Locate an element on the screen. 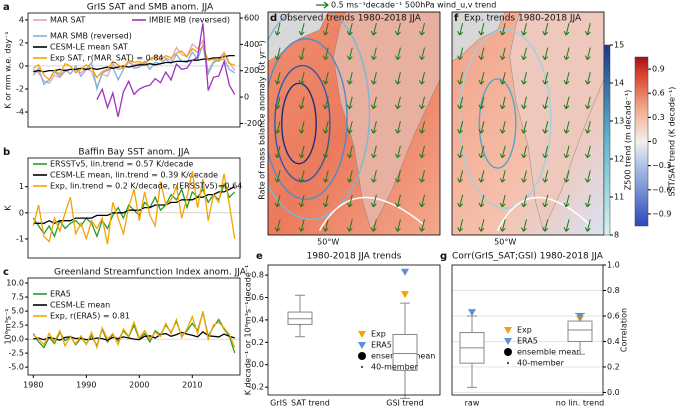  colorbar-tick-label: 11 is located at coordinates (619, 197).